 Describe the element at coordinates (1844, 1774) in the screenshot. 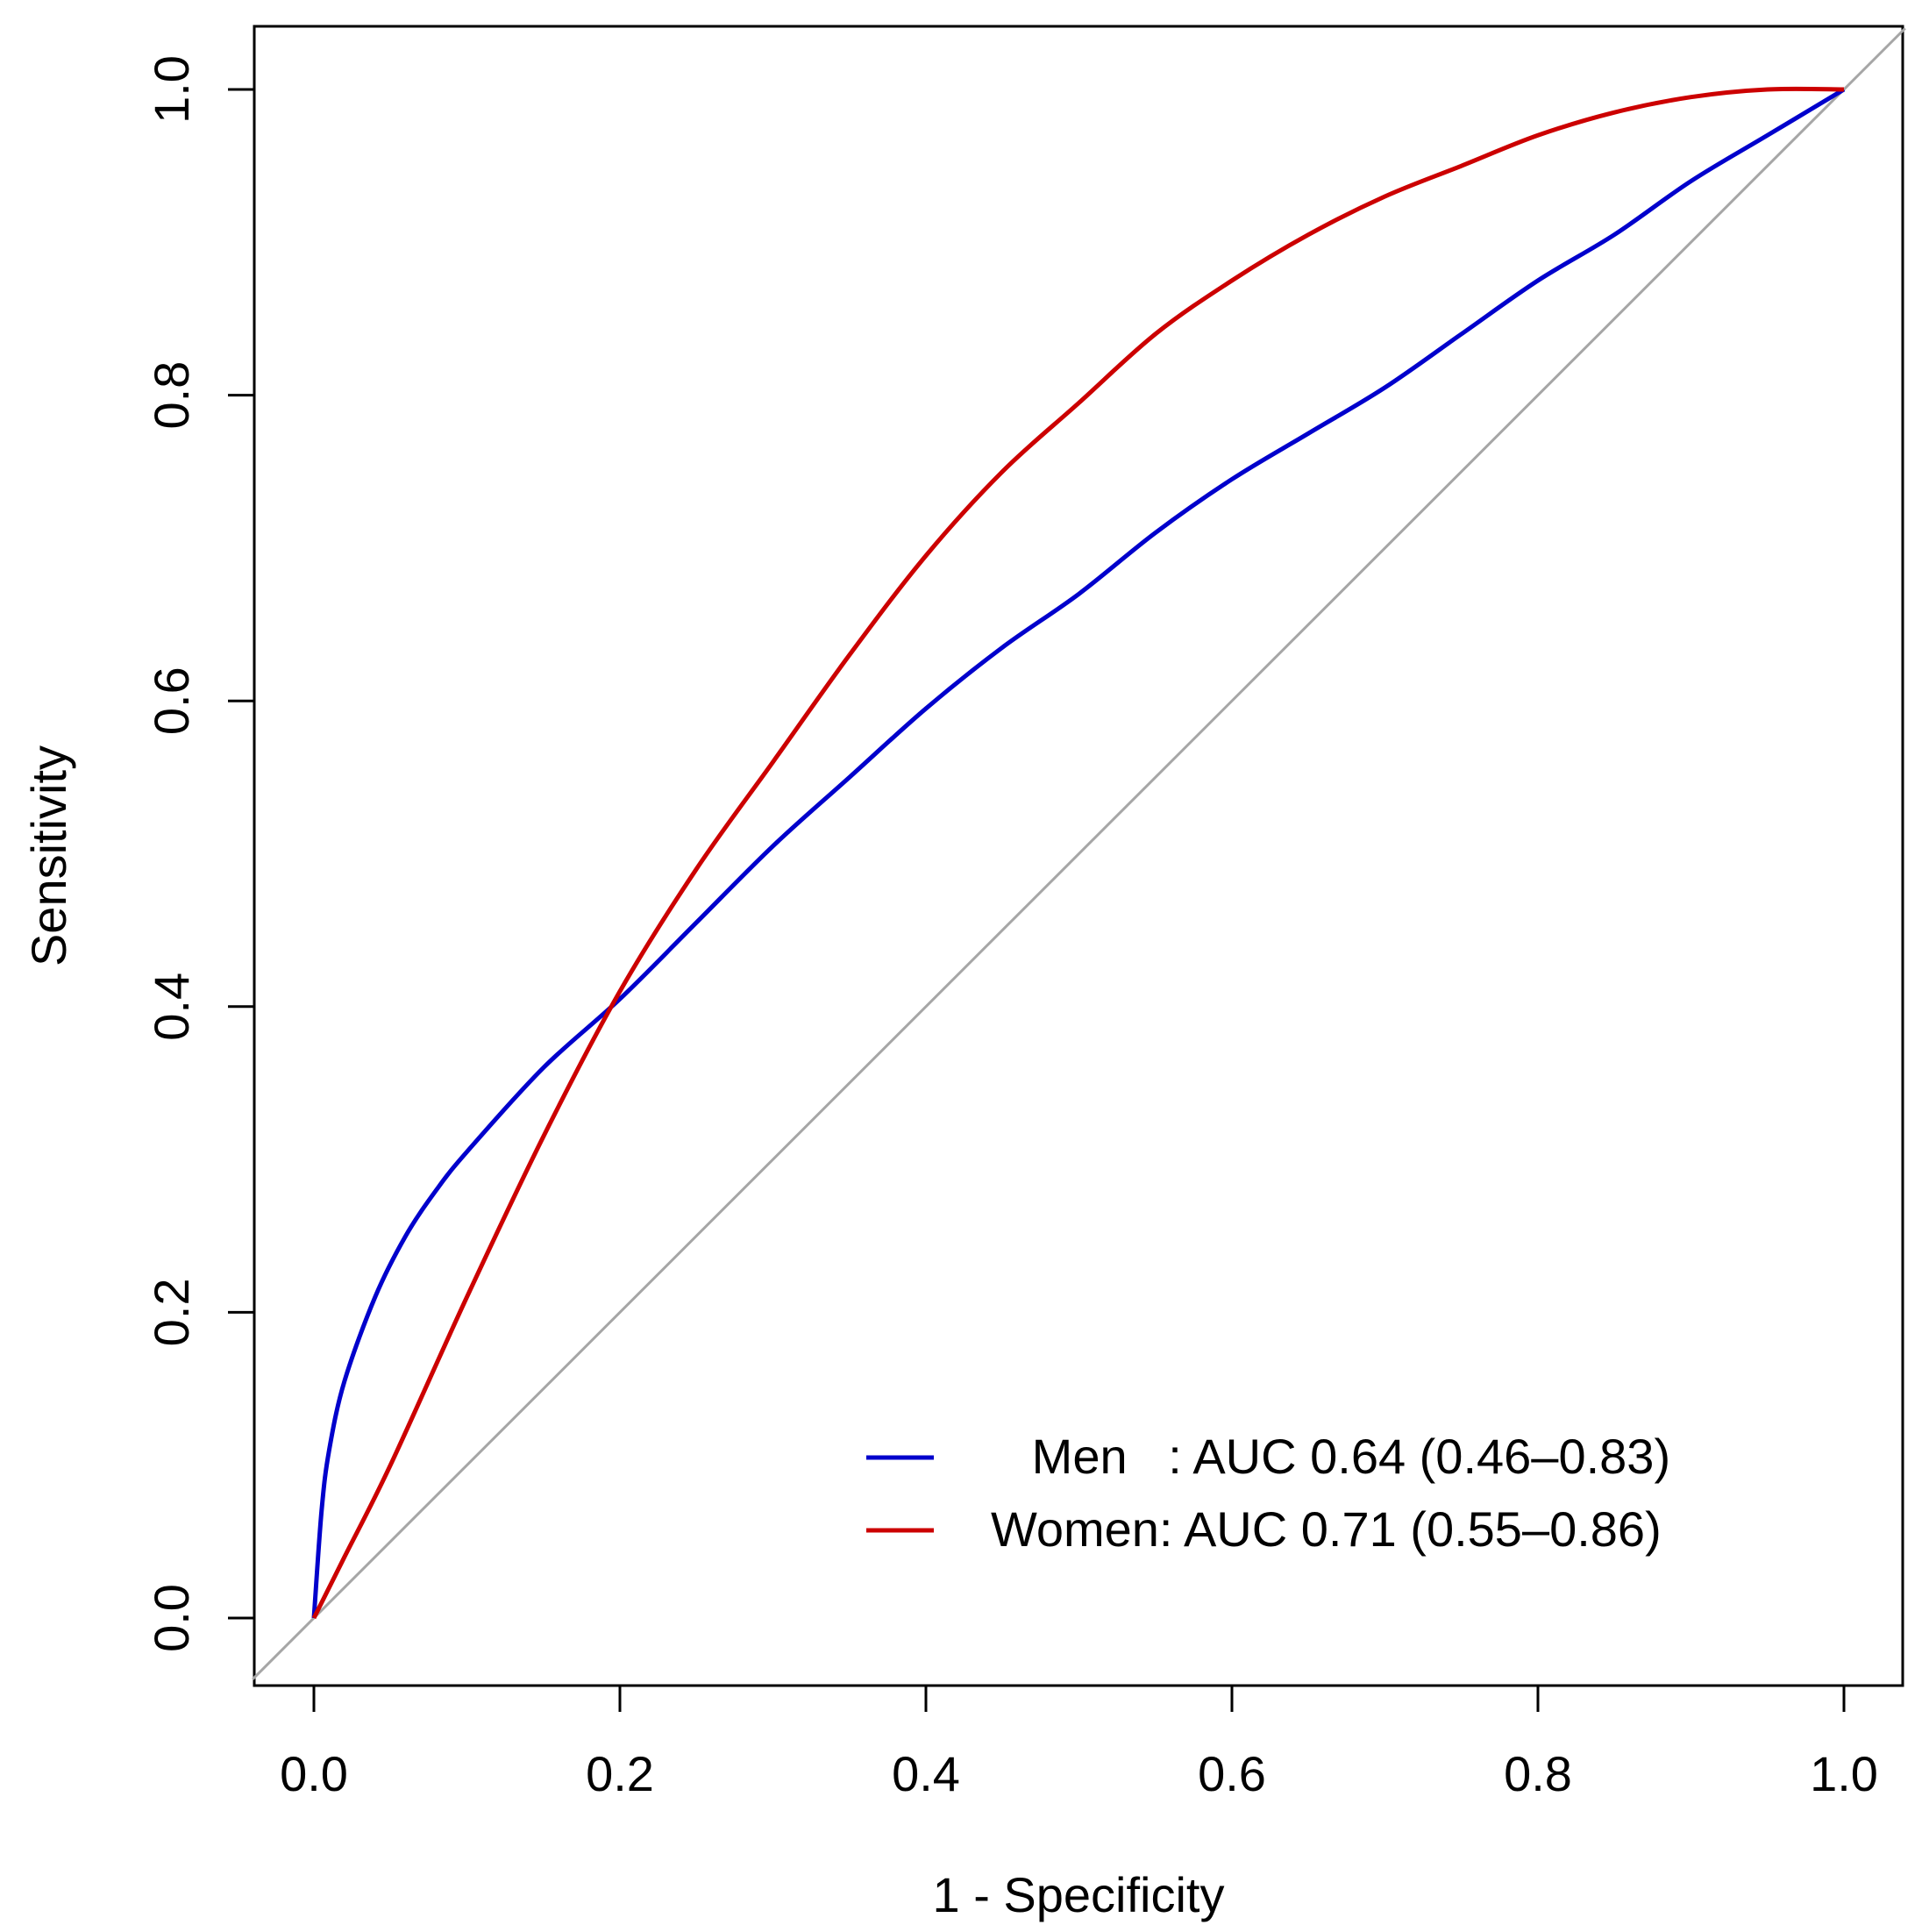

I see `x-tick-label: 1.0` at that location.